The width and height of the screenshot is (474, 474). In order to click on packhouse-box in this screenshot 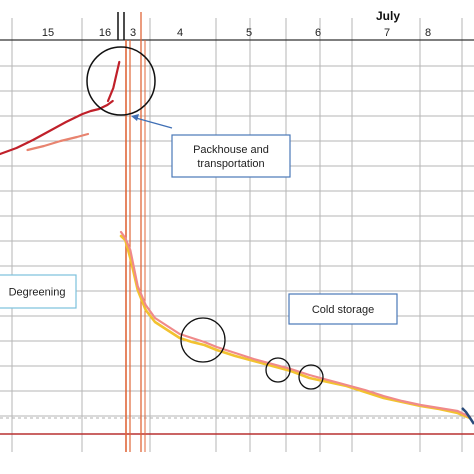, I will do `click(231, 156)`.